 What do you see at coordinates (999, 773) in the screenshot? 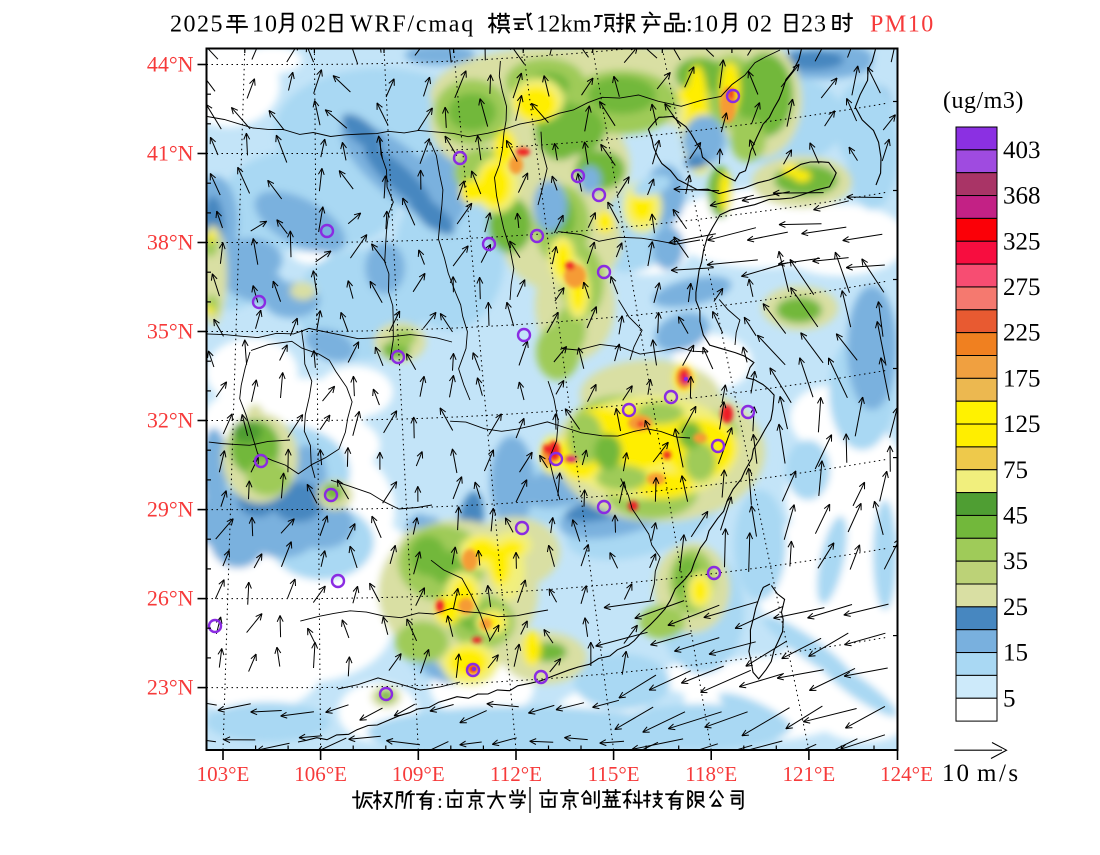
I see `svg-text: m/s` at bounding box center [999, 773].